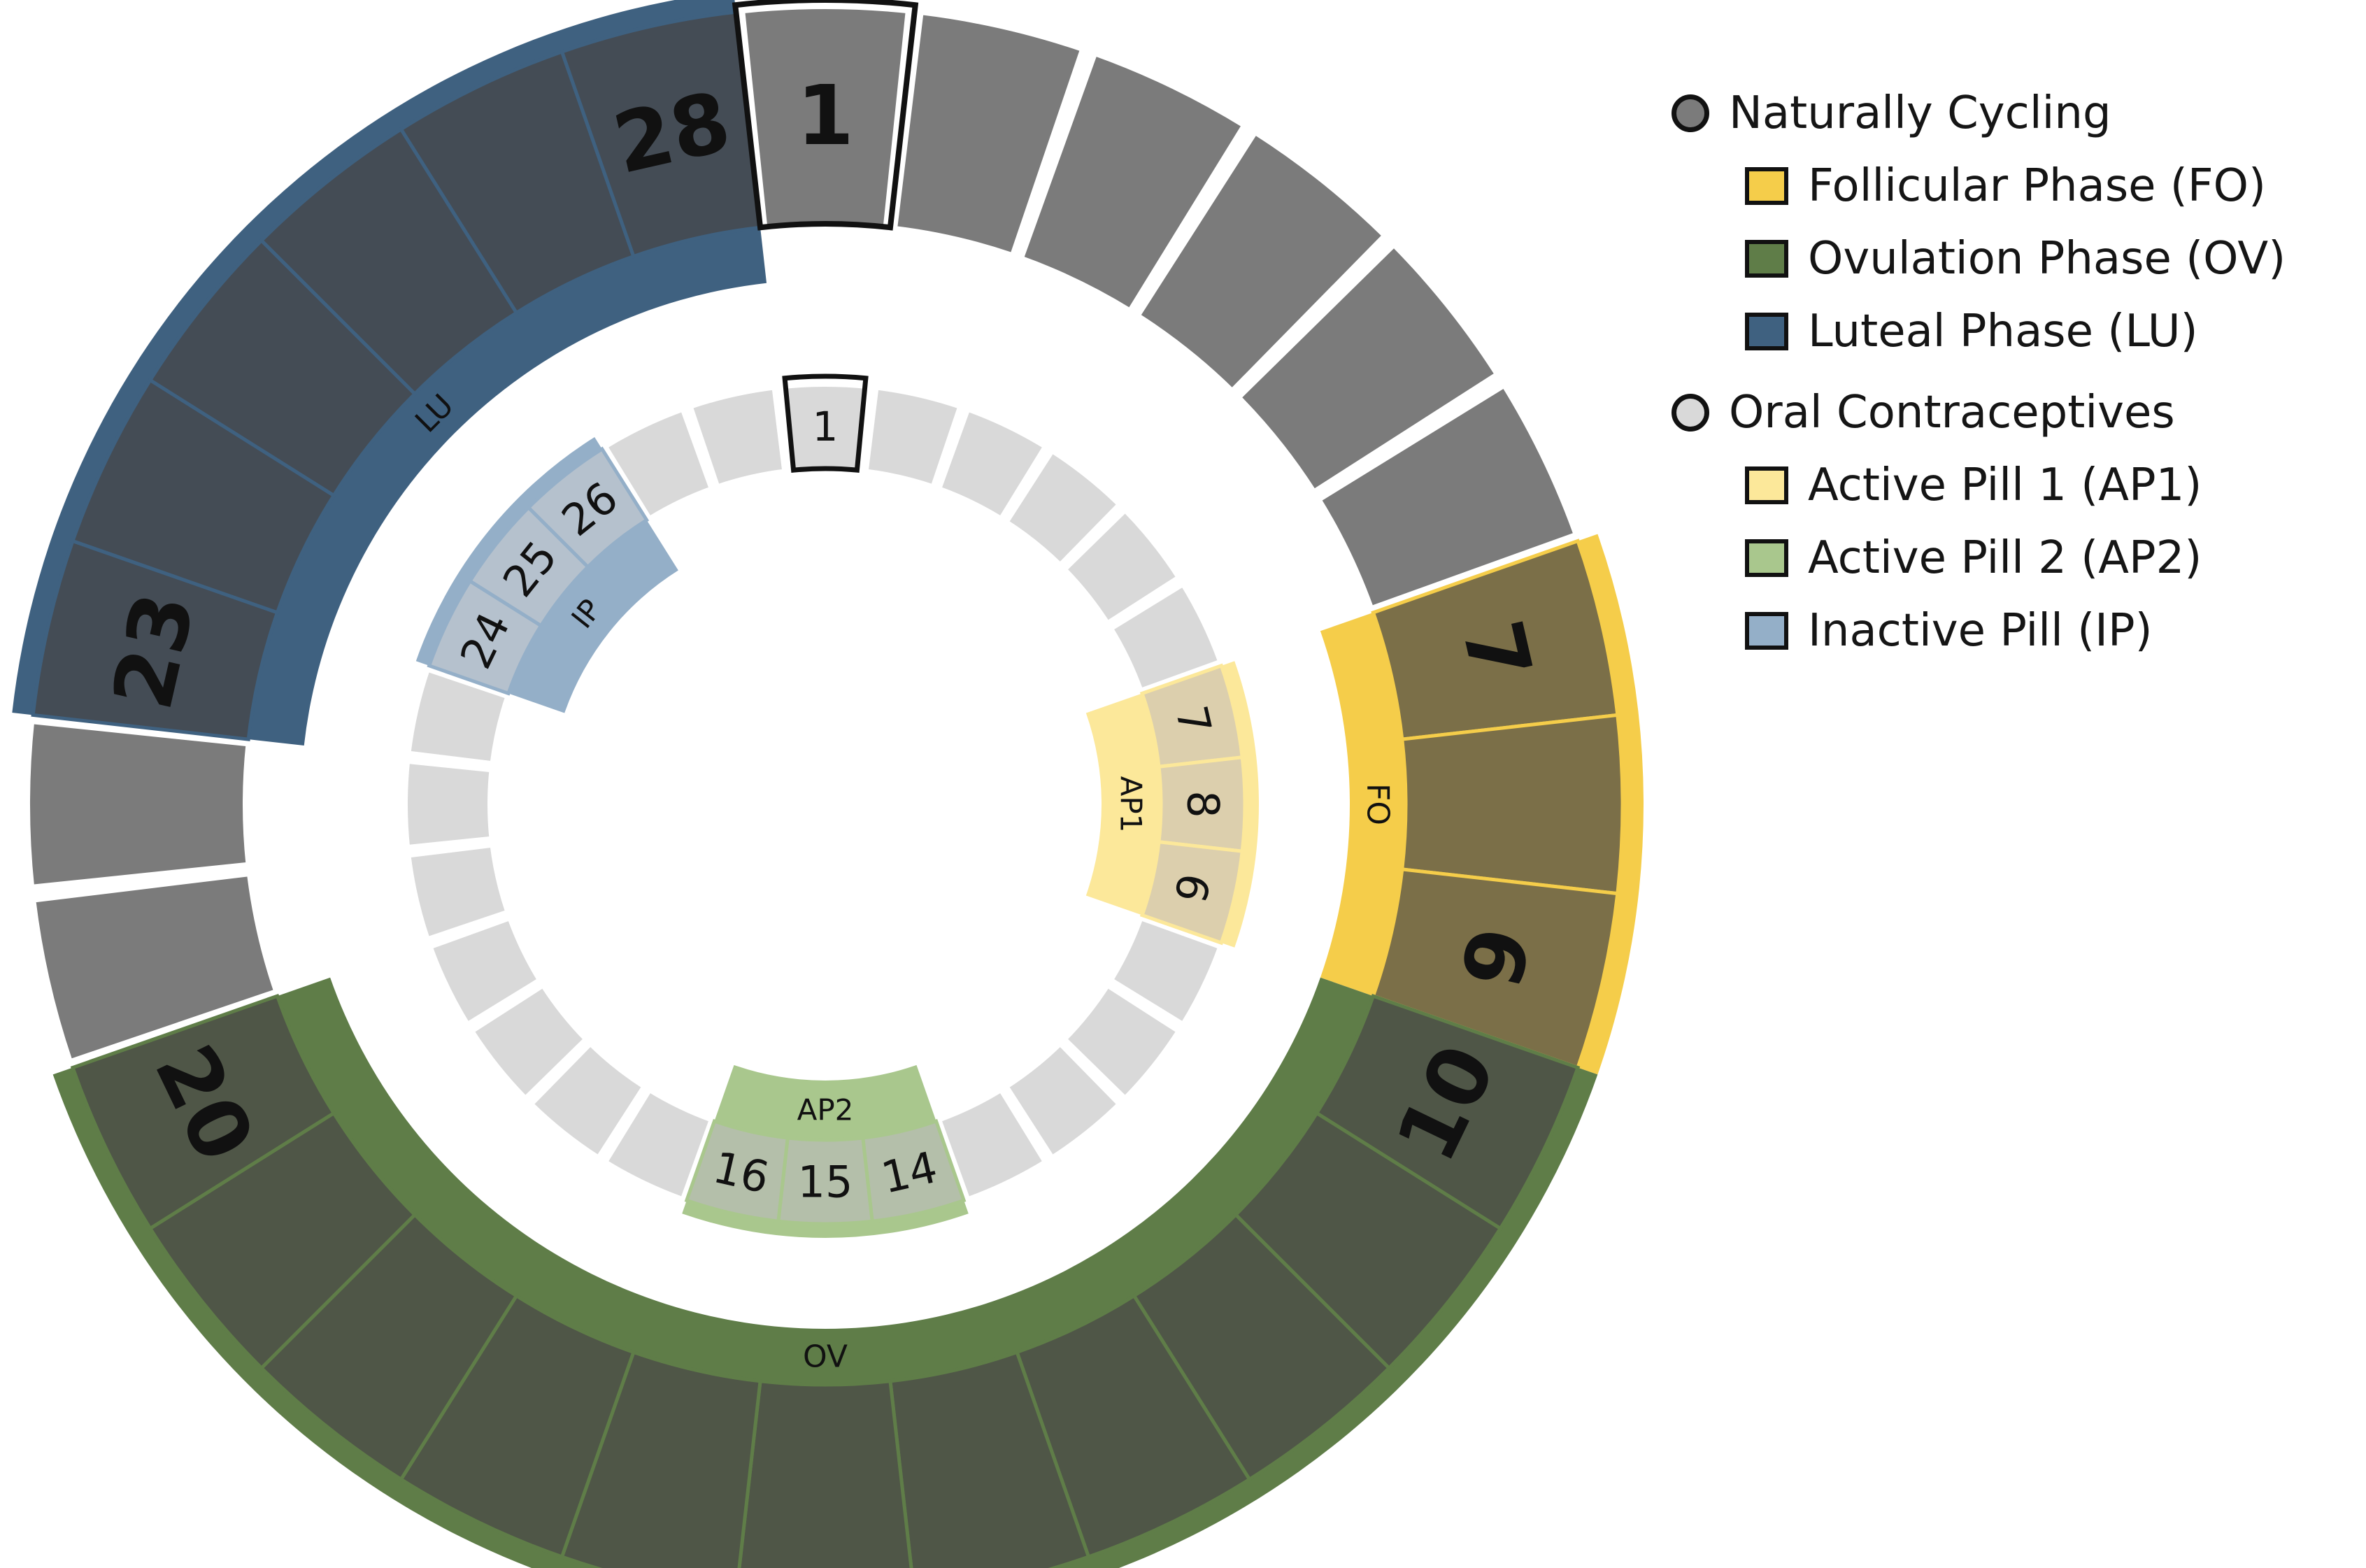 This screenshot has width=2366, height=1568. What do you see at coordinates (741, 1172) in the screenshot?
I see `inner-day-number: 16` at bounding box center [741, 1172].